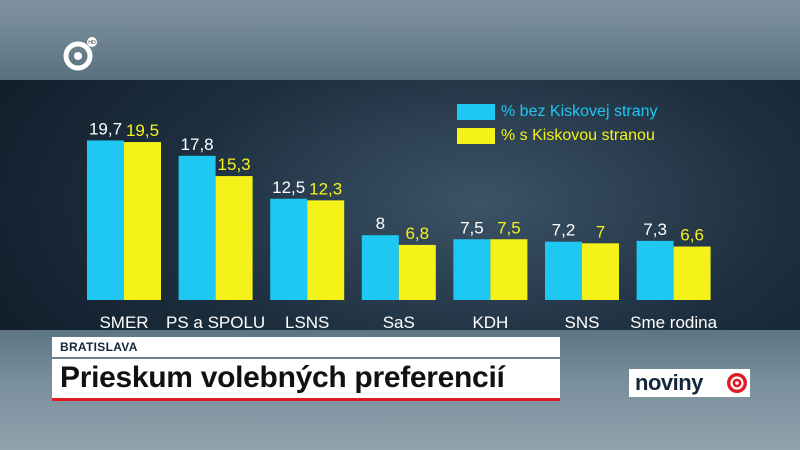  What do you see at coordinates (673, 322) in the screenshot?
I see `category-label: Sme rodina` at bounding box center [673, 322].